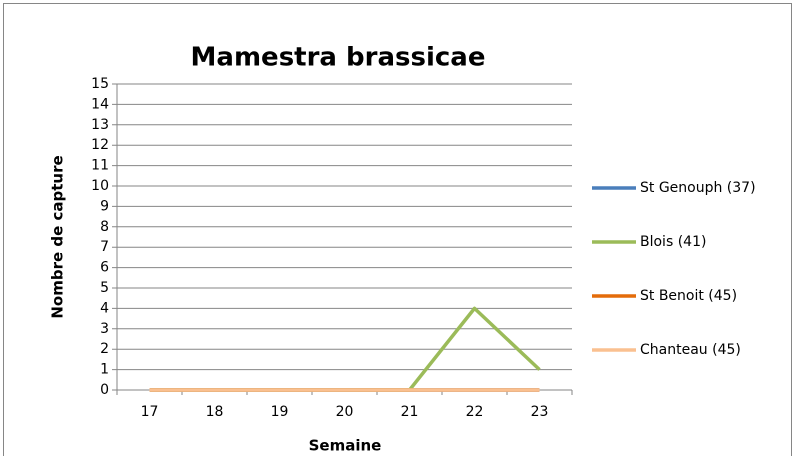 The image size is (796, 456). Describe the element at coordinates (673, 242) in the screenshot. I see `legend-label: Blois (41)` at that location.